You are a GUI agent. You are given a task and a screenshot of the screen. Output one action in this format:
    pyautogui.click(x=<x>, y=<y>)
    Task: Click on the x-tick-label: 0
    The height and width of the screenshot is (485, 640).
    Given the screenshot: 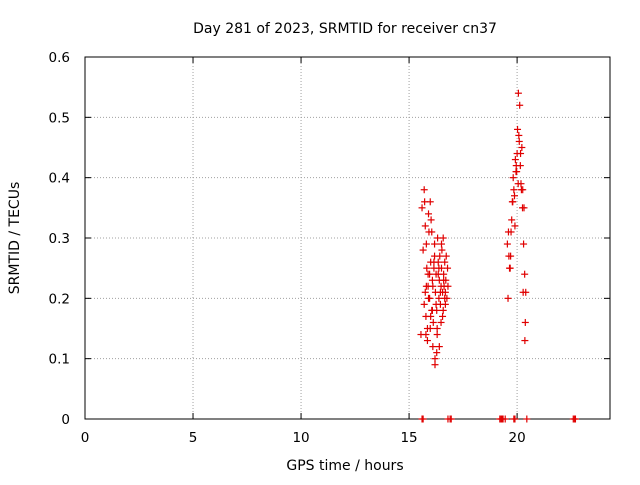 What is the action you would take?
    pyautogui.click(x=85, y=438)
    